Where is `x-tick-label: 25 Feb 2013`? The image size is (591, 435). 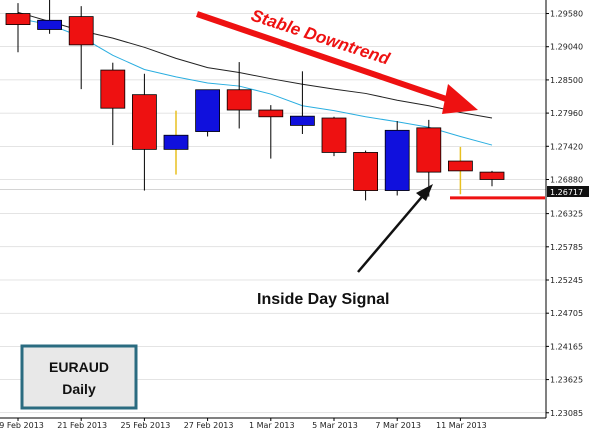
x-tick-label: 25 Feb 2013 is located at coordinates (146, 425).